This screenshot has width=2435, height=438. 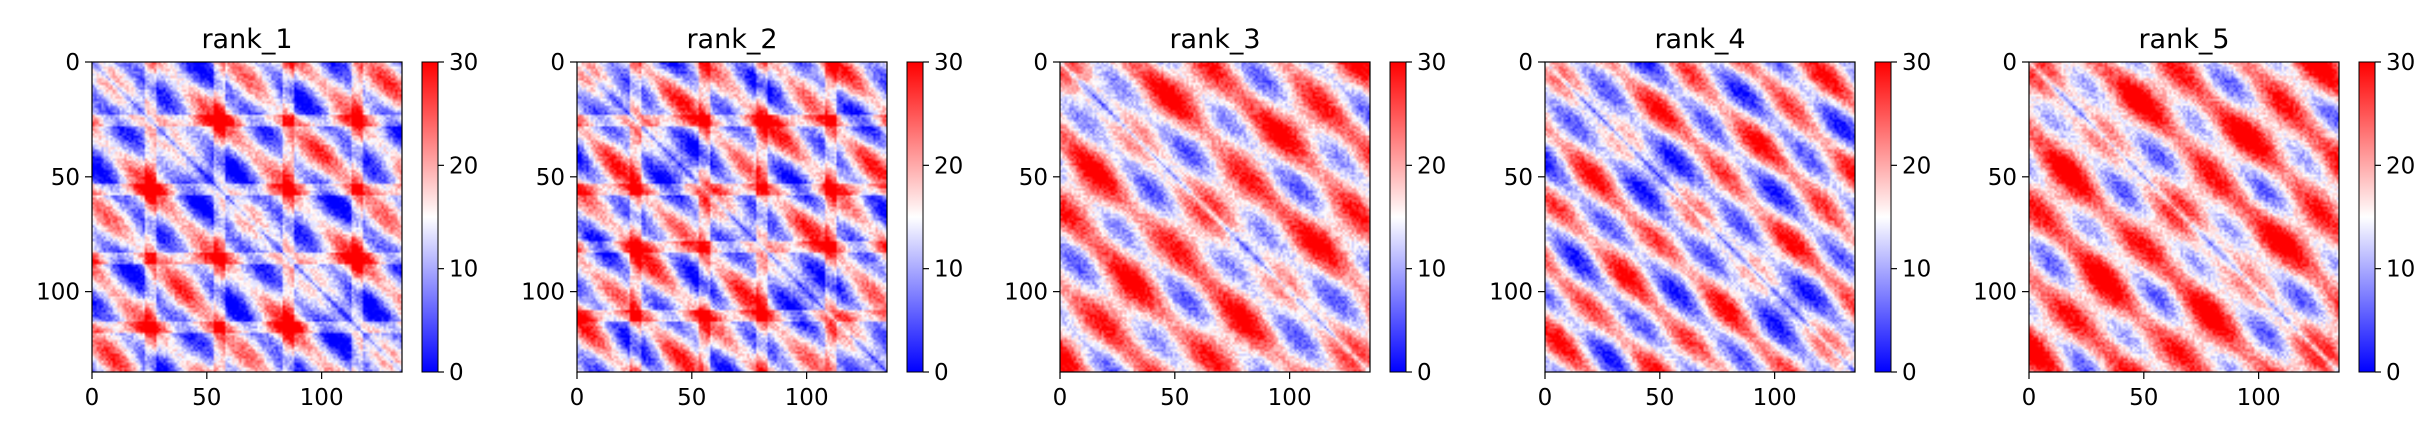 I want to click on chart-title: rank_1, so click(x=246, y=39).